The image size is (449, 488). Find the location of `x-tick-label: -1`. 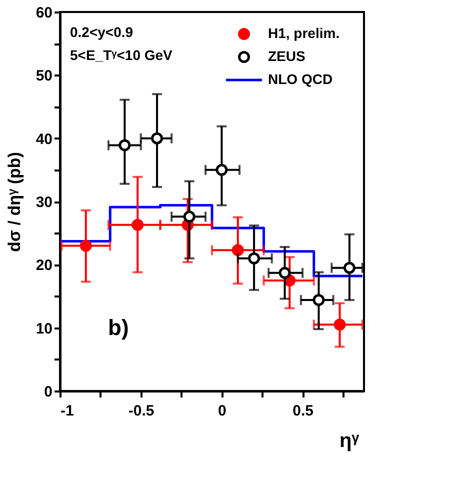

x-tick-label: -1 is located at coordinates (67, 411).